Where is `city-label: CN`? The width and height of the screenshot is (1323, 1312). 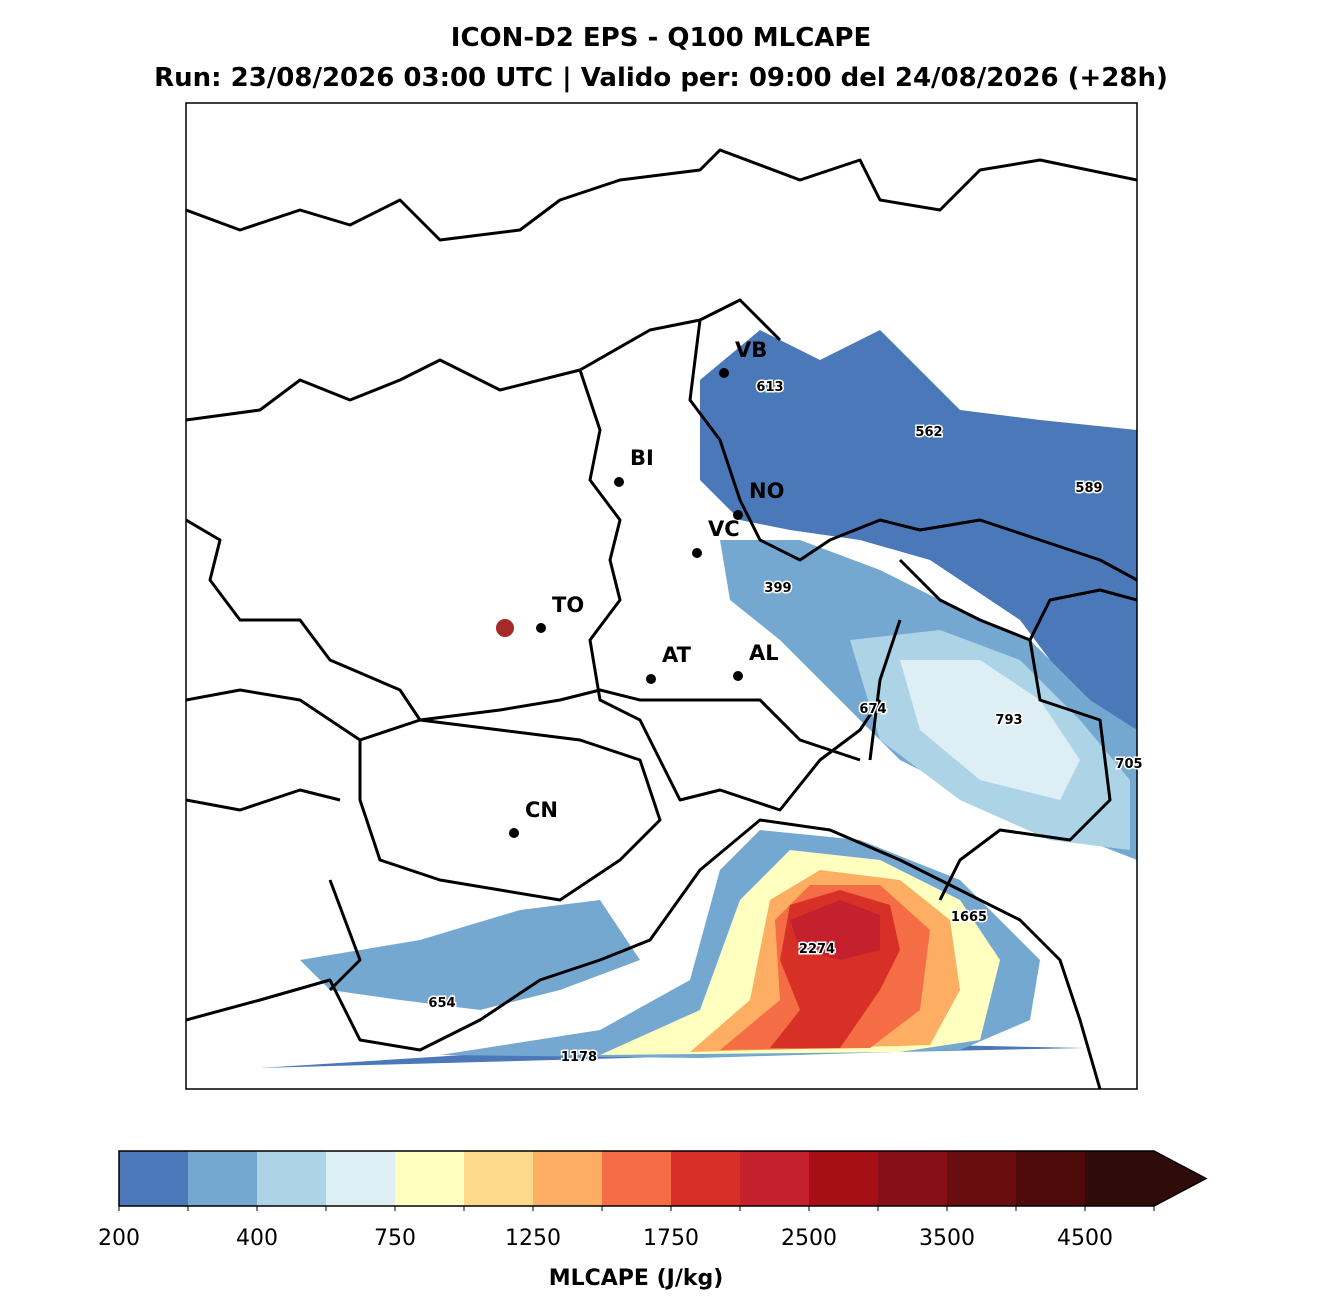 city-label: CN is located at coordinates (541, 810).